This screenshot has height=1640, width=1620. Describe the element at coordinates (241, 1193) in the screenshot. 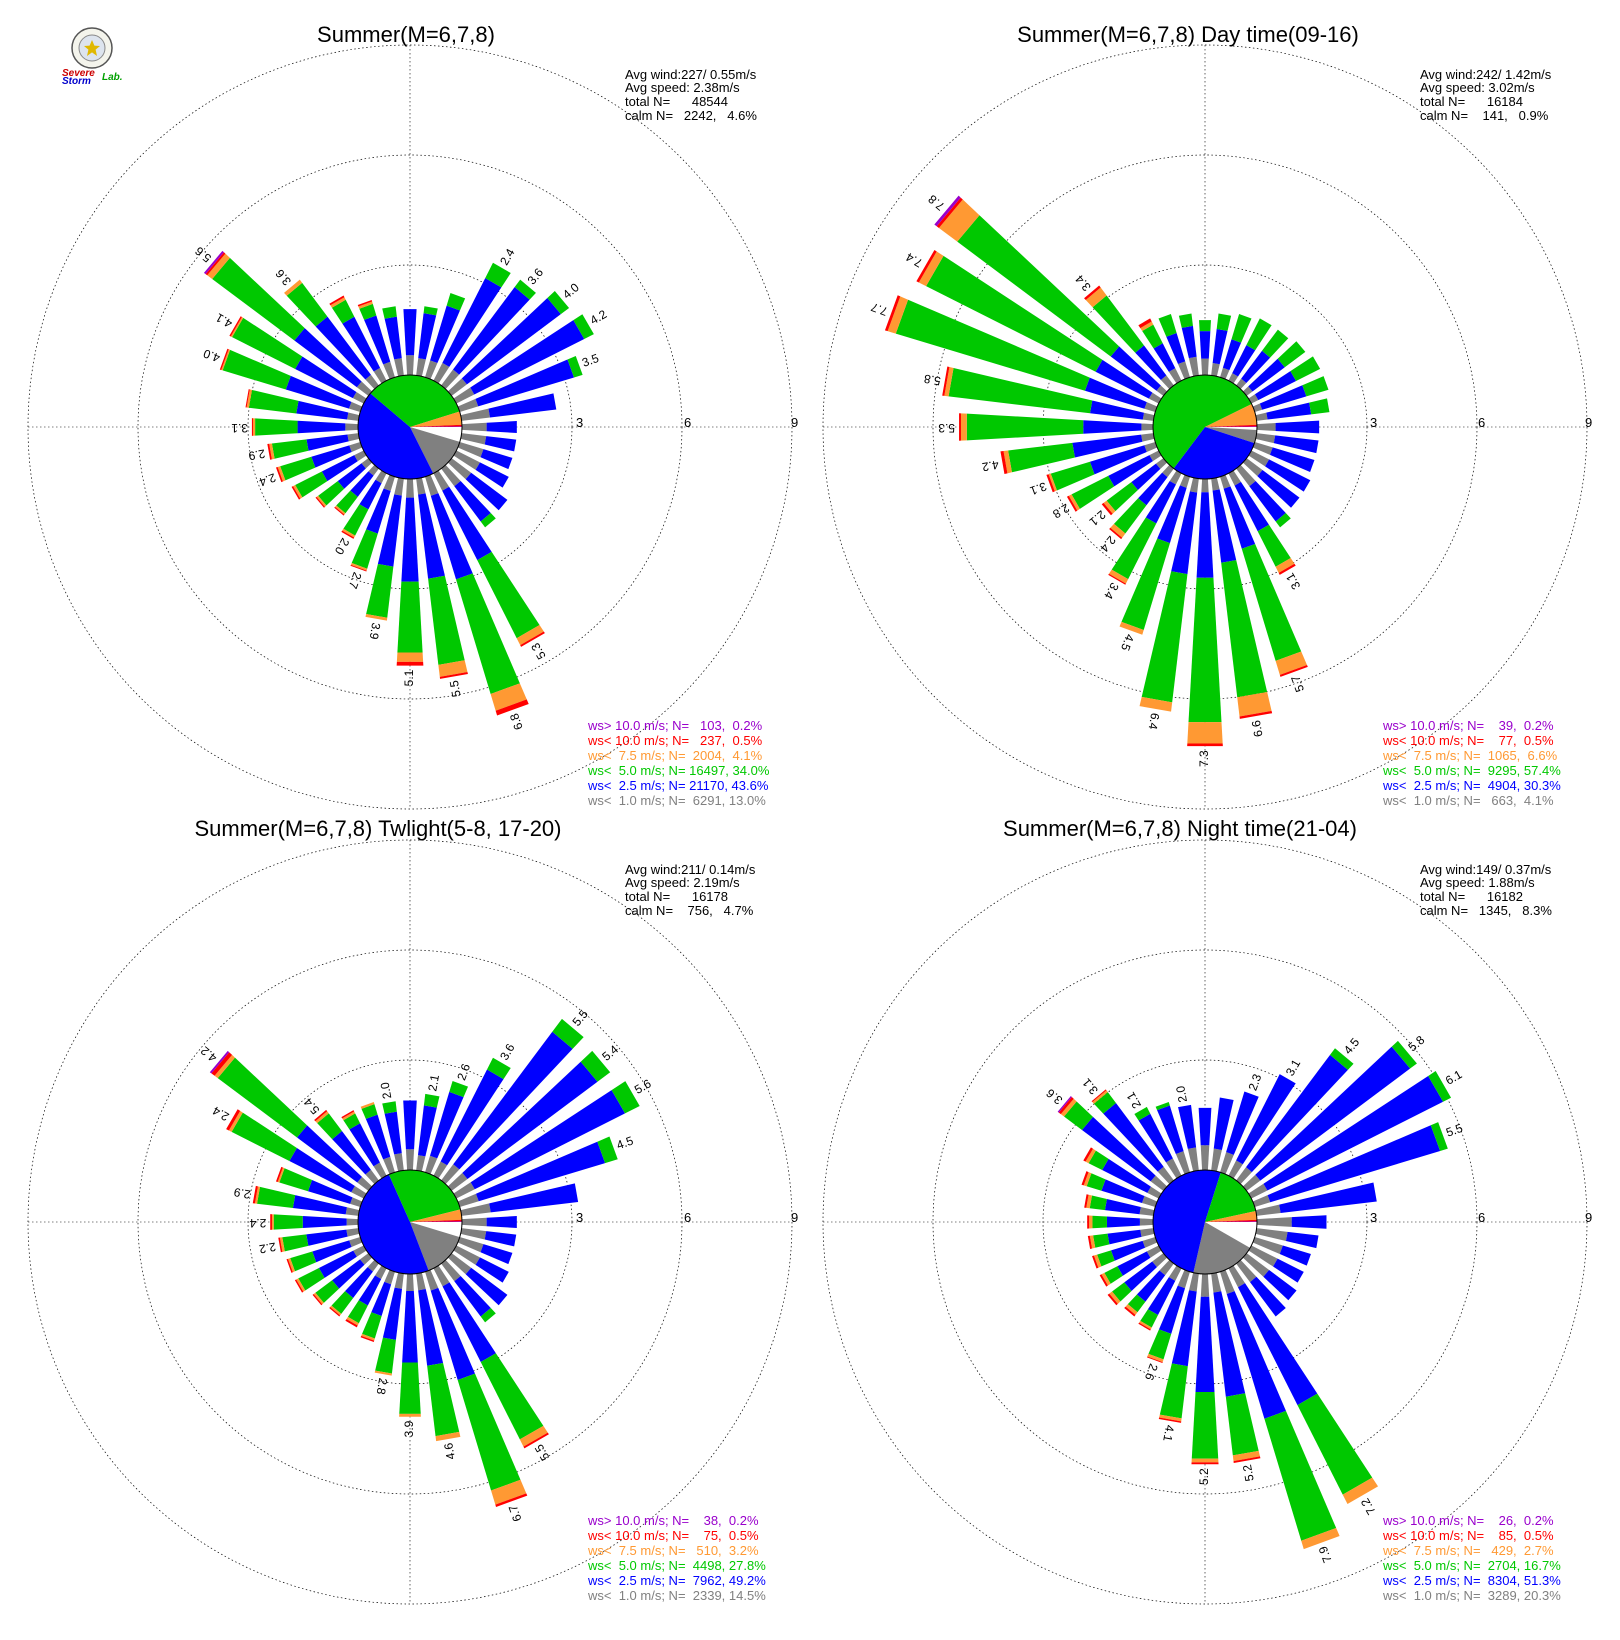

I see `bar-total-label-280: 2.9` at that location.